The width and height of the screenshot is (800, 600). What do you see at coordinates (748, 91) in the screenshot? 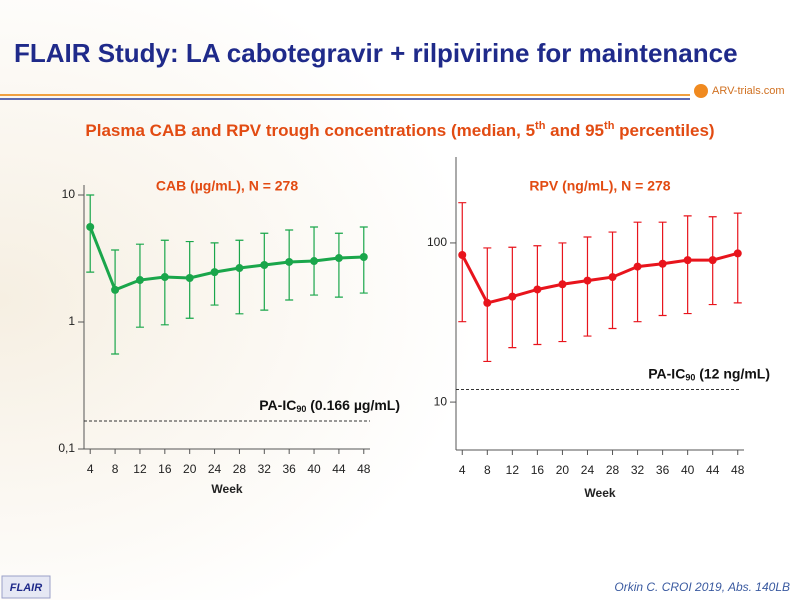
I see `logo: ARV-trials.com` at bounding box center [748, 91].